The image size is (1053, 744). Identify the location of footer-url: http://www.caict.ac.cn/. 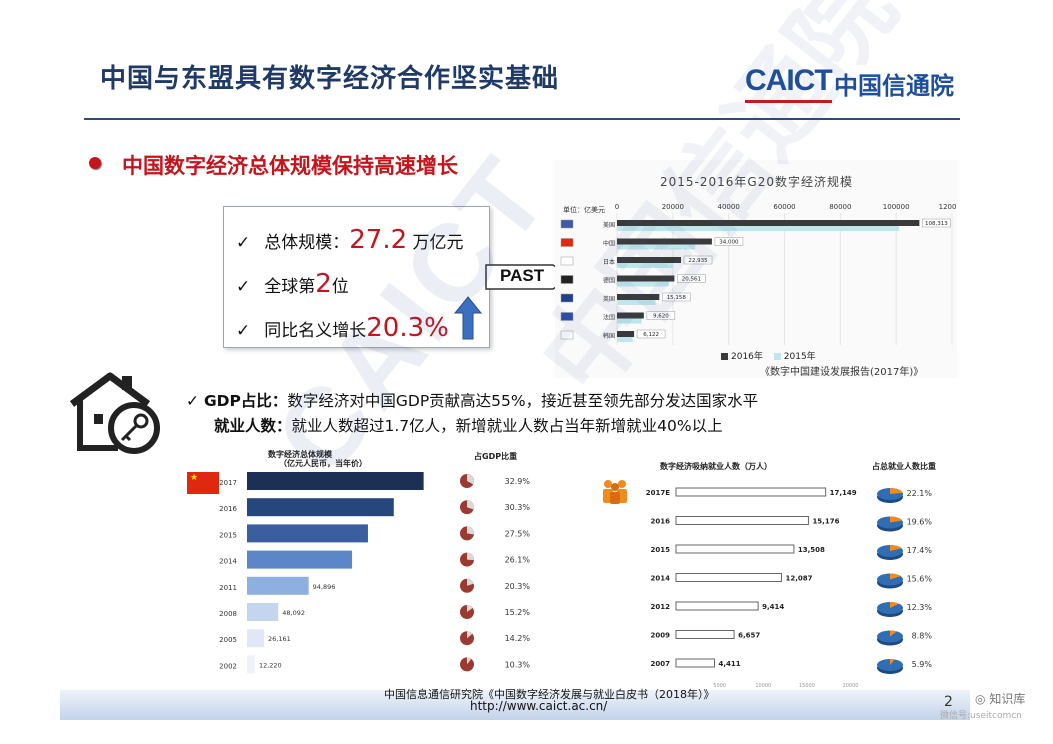
(539, 706).